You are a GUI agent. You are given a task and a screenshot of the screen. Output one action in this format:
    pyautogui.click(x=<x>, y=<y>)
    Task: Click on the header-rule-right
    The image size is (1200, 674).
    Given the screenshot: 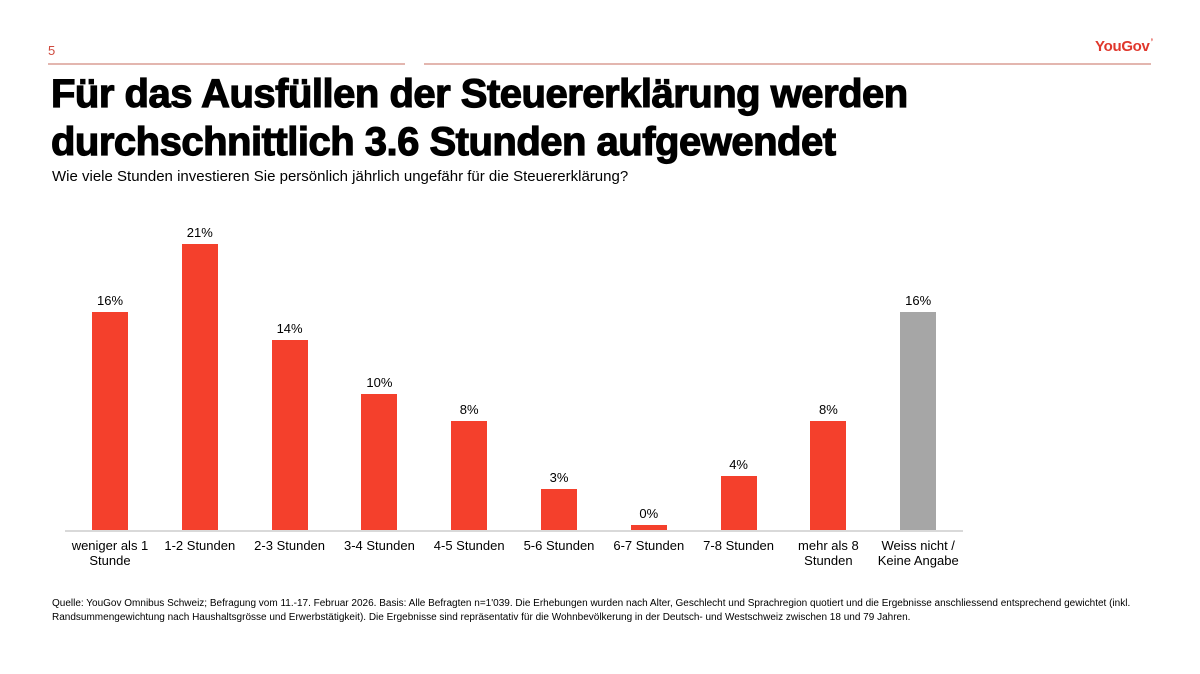 What is the action you would take?
    pyautogui.click(x=787, y=64)
    